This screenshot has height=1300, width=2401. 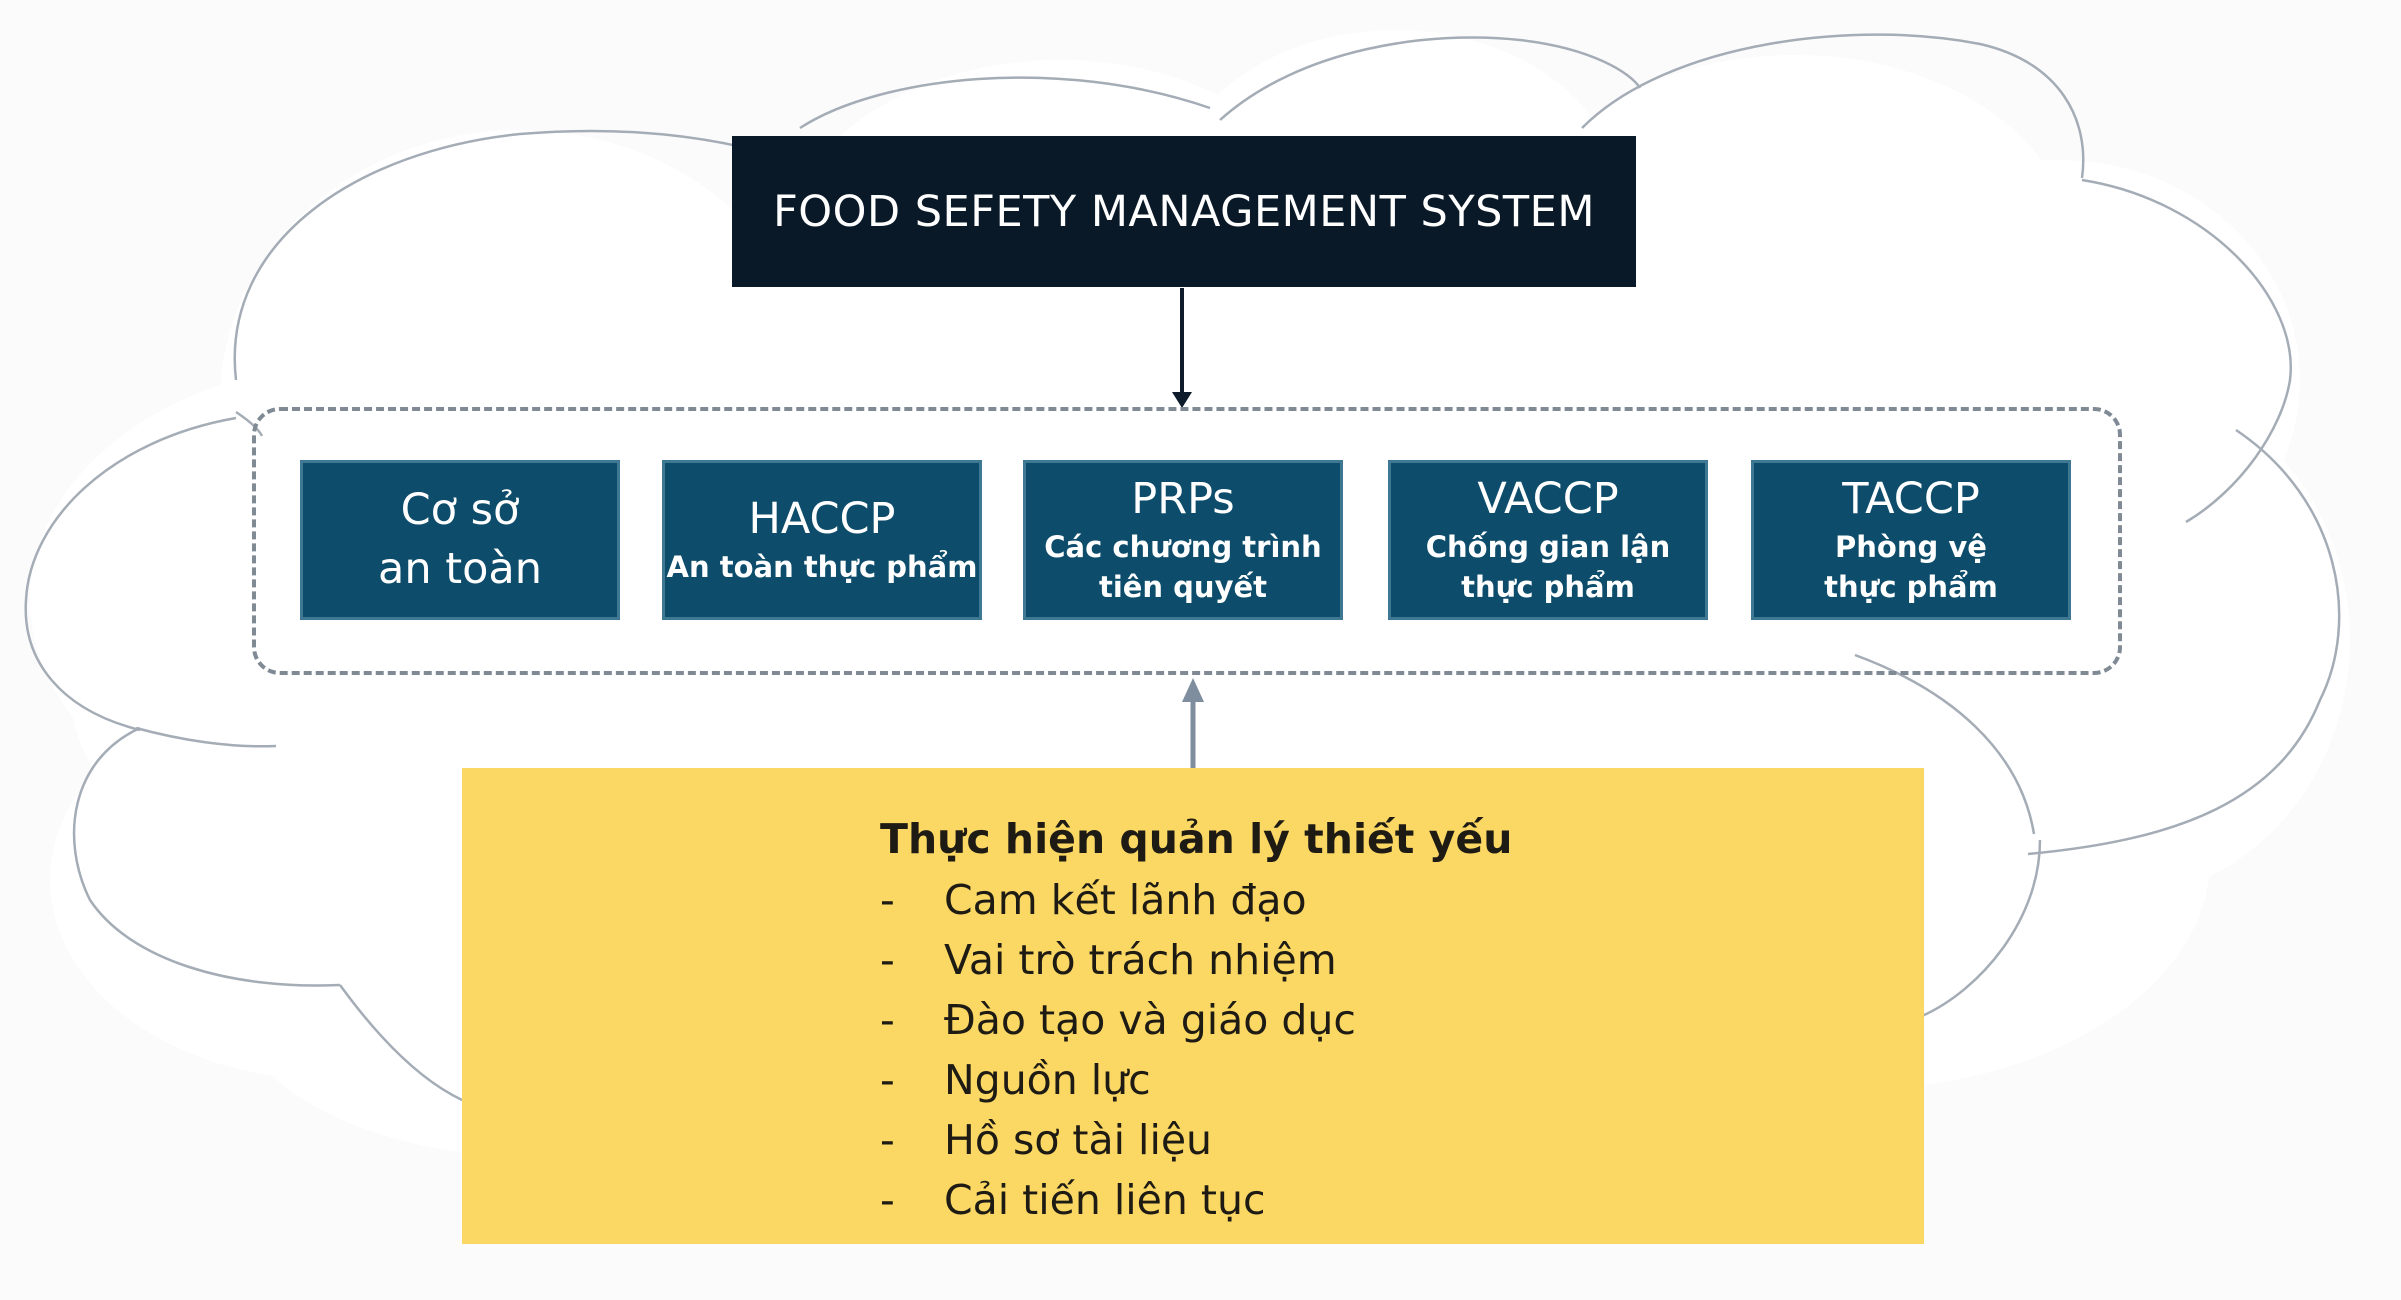 What do you see at coordinates (1105, 1200) in the screenshot?
I see `essentials-item-text: Cải tiến liên tục` at bounding box center [1105, 1200].